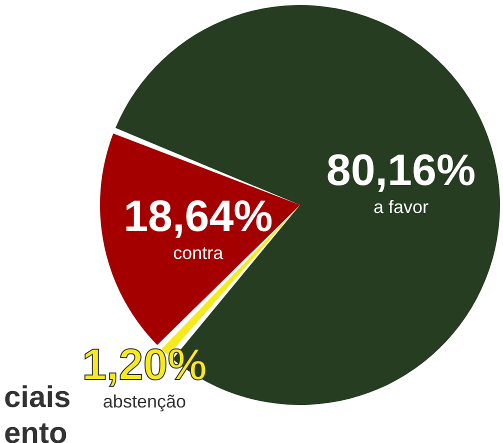 The image size is (503, 443). I want to click on text: ciais, so click(37, 397).